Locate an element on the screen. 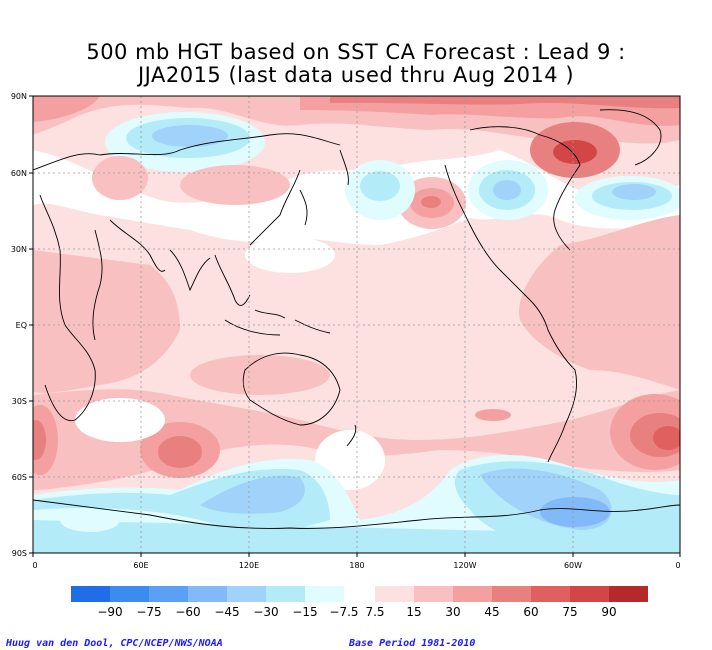 The width and height of the screenshot is (712, 650). lat-label: 60N is located at coordinates (19, 173).